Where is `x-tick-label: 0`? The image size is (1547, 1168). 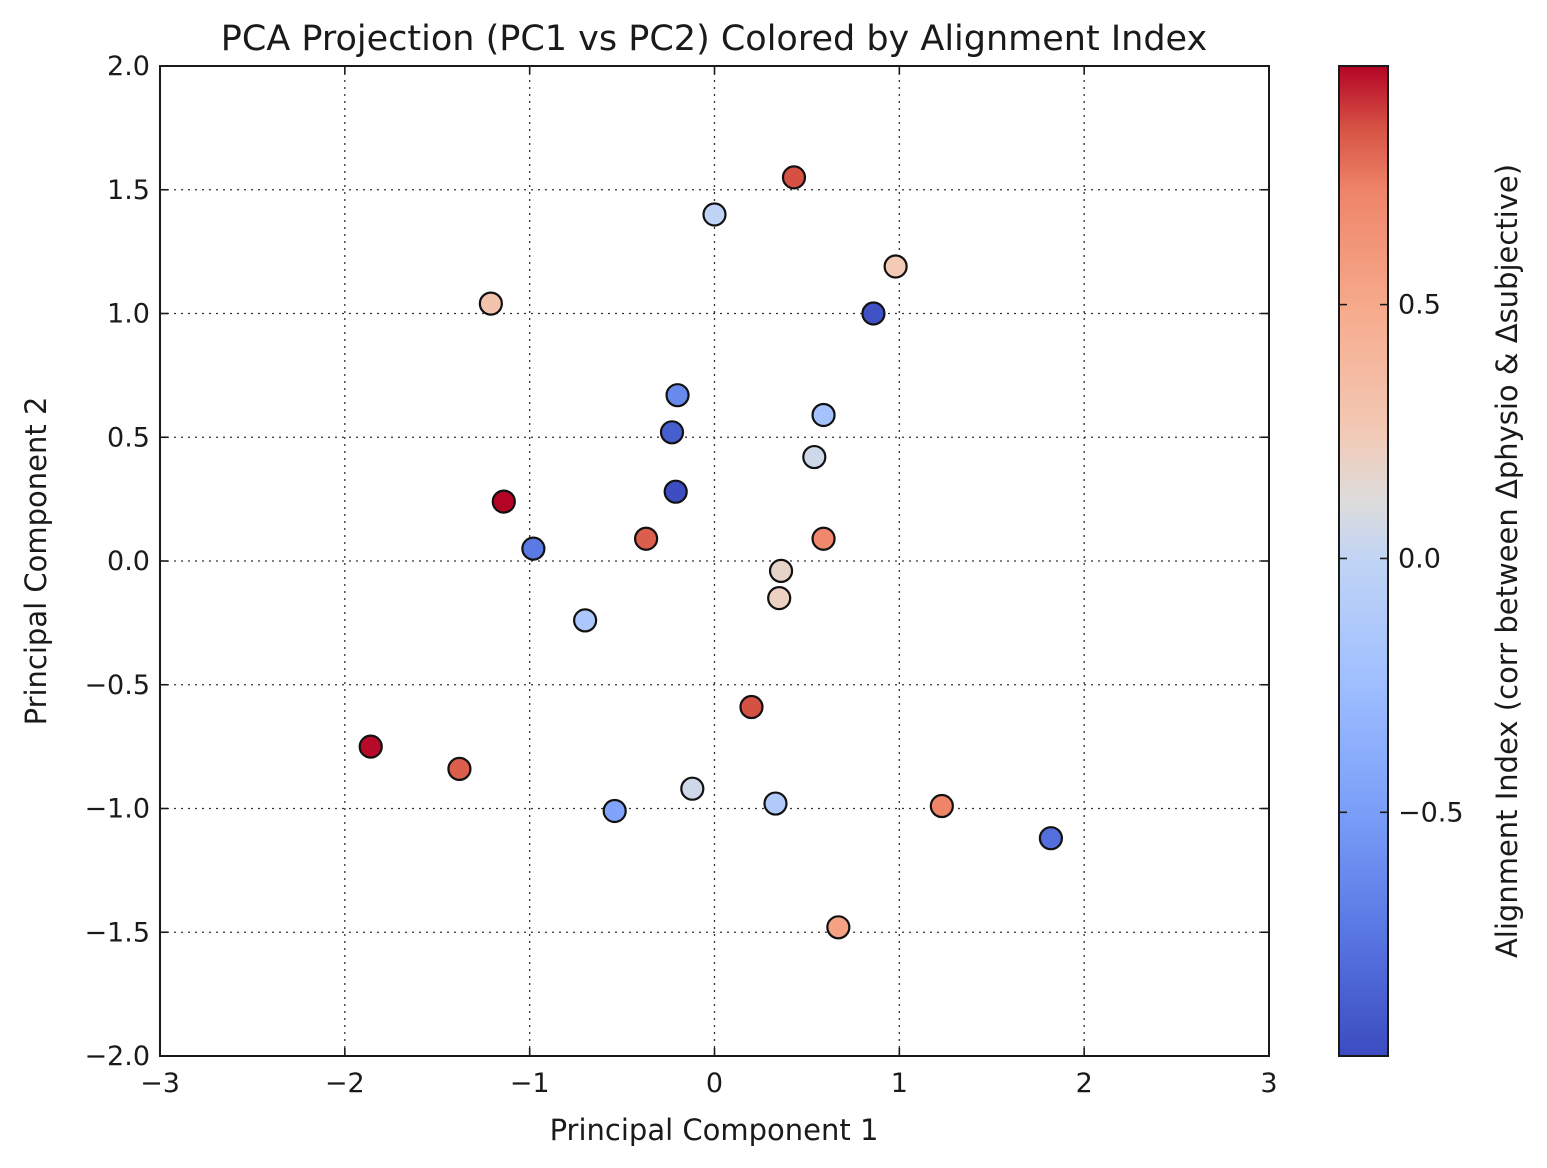 x-tick-label: 0 is located at coordinates (714, 1083).